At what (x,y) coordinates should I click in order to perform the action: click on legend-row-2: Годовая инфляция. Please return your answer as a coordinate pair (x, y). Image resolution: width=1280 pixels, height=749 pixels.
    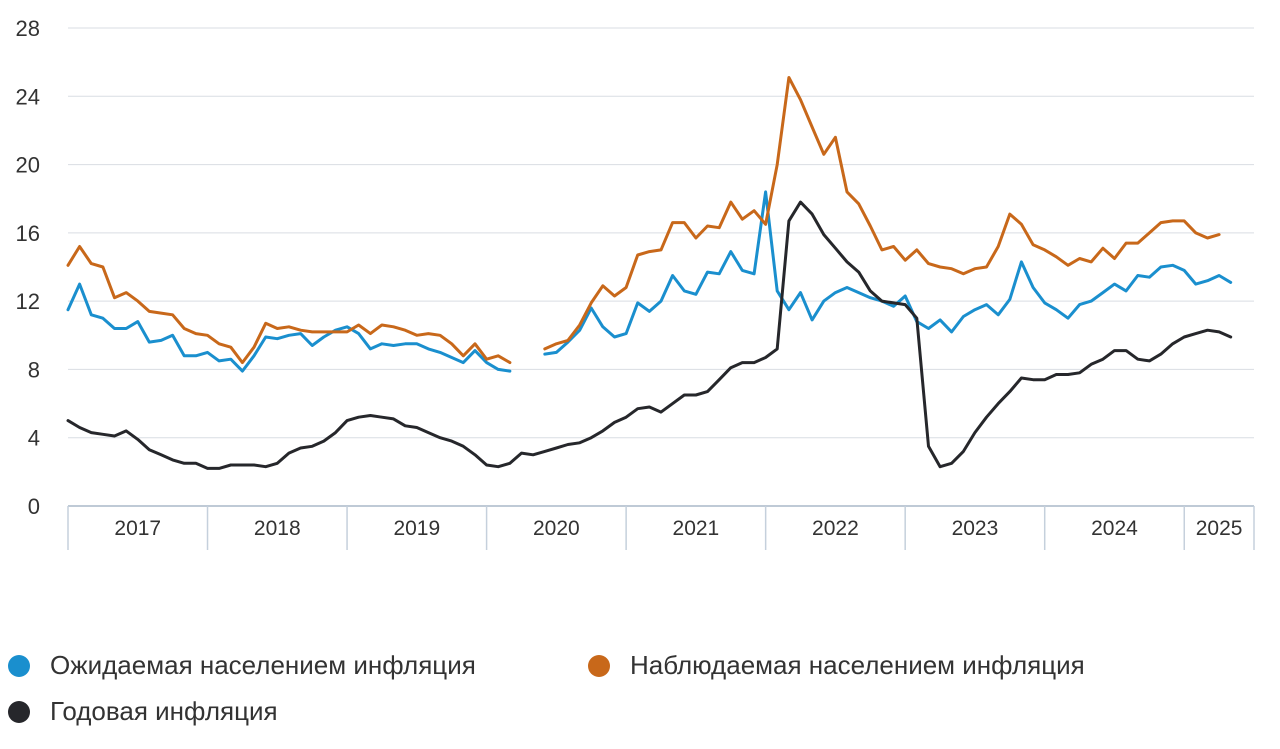
    Looking at the image, I should click on (640, 716).